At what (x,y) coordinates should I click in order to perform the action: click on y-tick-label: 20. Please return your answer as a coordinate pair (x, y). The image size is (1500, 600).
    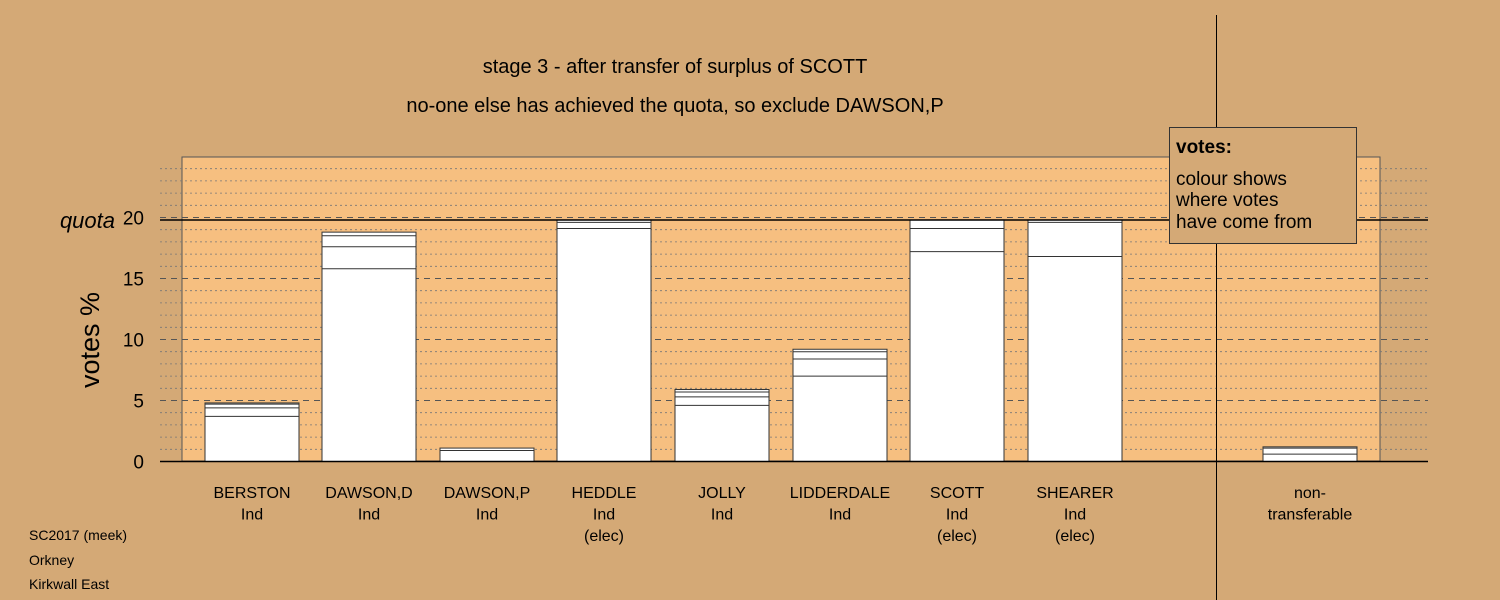
    Looking at the image, I should click on (133, 219).